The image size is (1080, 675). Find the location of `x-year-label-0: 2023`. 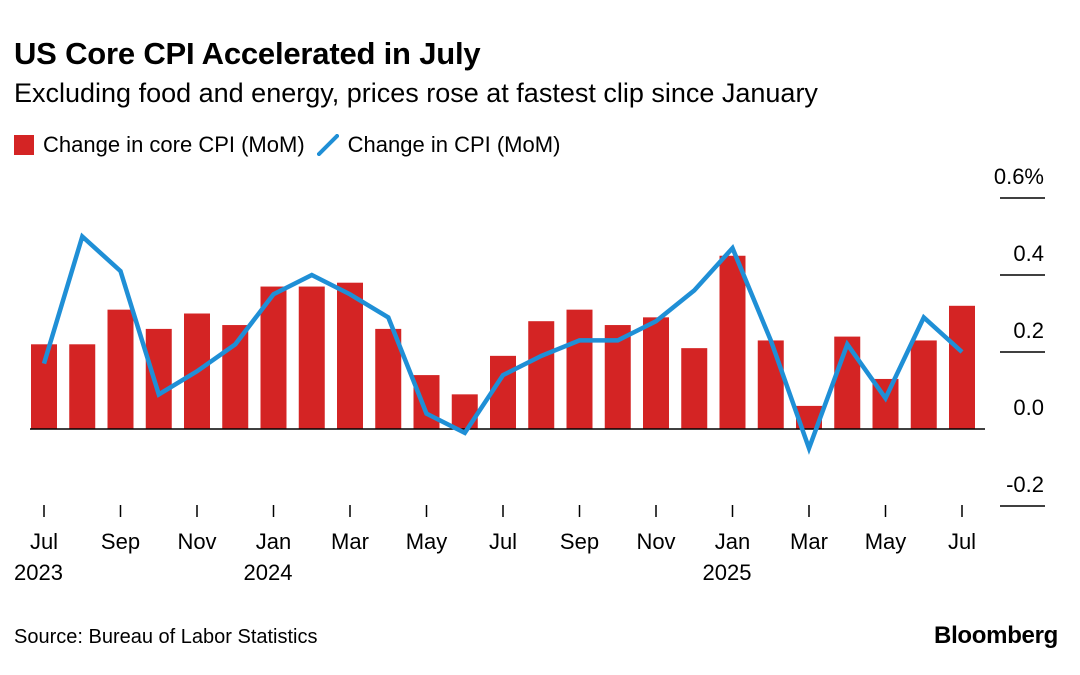

x-year-label-0: 2023 is located at coordinates (38, 572).